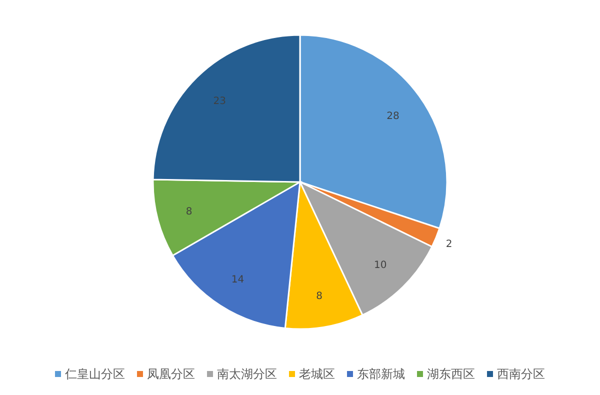 The width and height of the screenshot is (600, 395). What do you see at coordinates (171, 374) in the screenshot?
I see `legend-label: 凤凰分区` at bounding box center [171, 374].